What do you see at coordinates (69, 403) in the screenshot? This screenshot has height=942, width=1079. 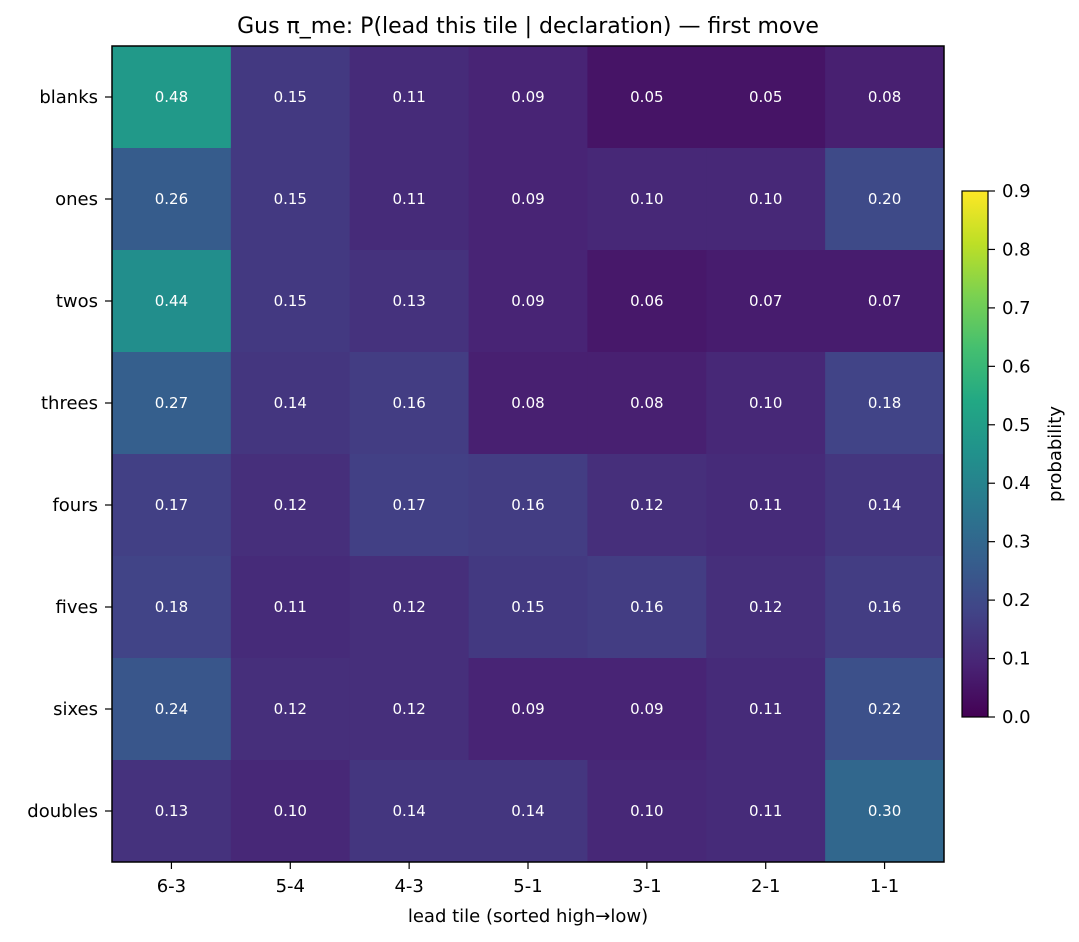 I see `y-tick-label: threes` at bounding box center [69, 403].